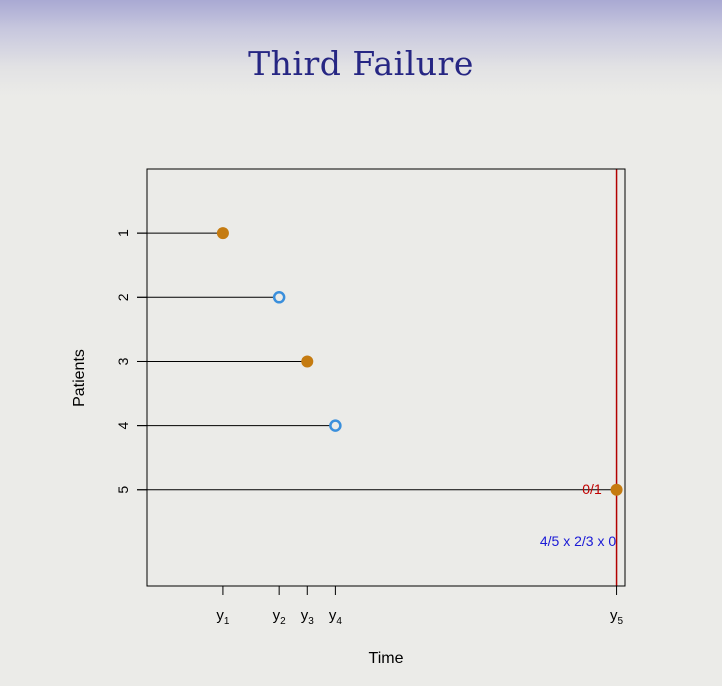 The width and height of the screenshot is (722, 686). What do you see at coordinates (79, 378) in the screenshot?
I see `y-axis-title: Patients` at bounding box center [79, 378].